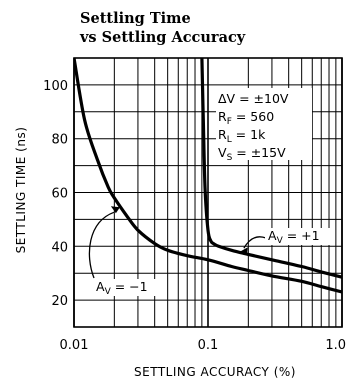 This screenshot has width=351, height=383. I want to click on y-tick-label: 100, so click(55, 86).